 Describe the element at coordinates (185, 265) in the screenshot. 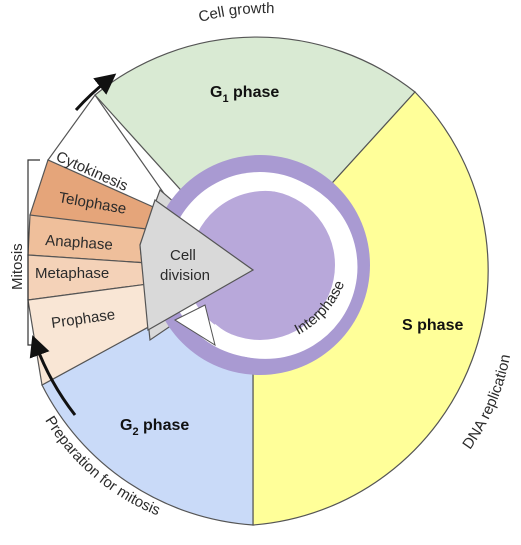

I see `cell-division-label: Cell division` at that location.